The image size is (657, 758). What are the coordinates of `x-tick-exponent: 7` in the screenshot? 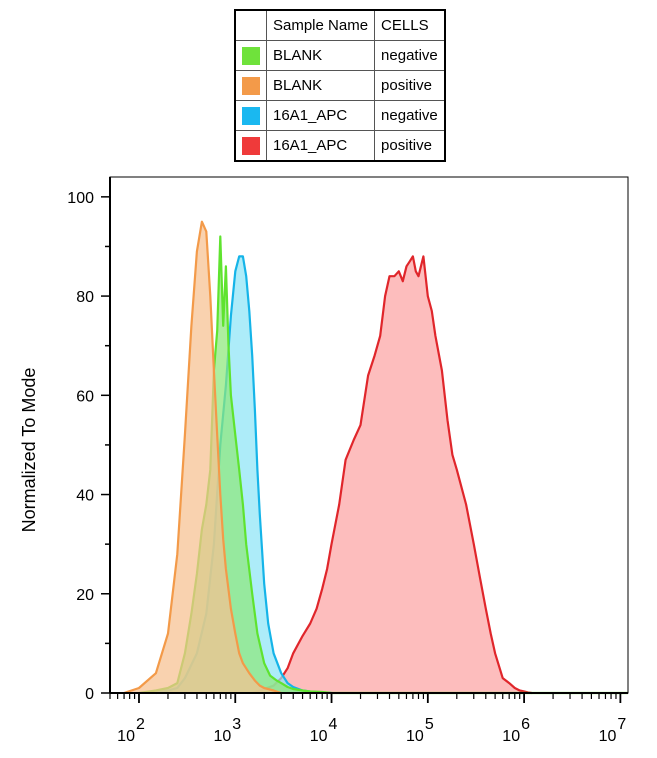 It's located at (621, 724).